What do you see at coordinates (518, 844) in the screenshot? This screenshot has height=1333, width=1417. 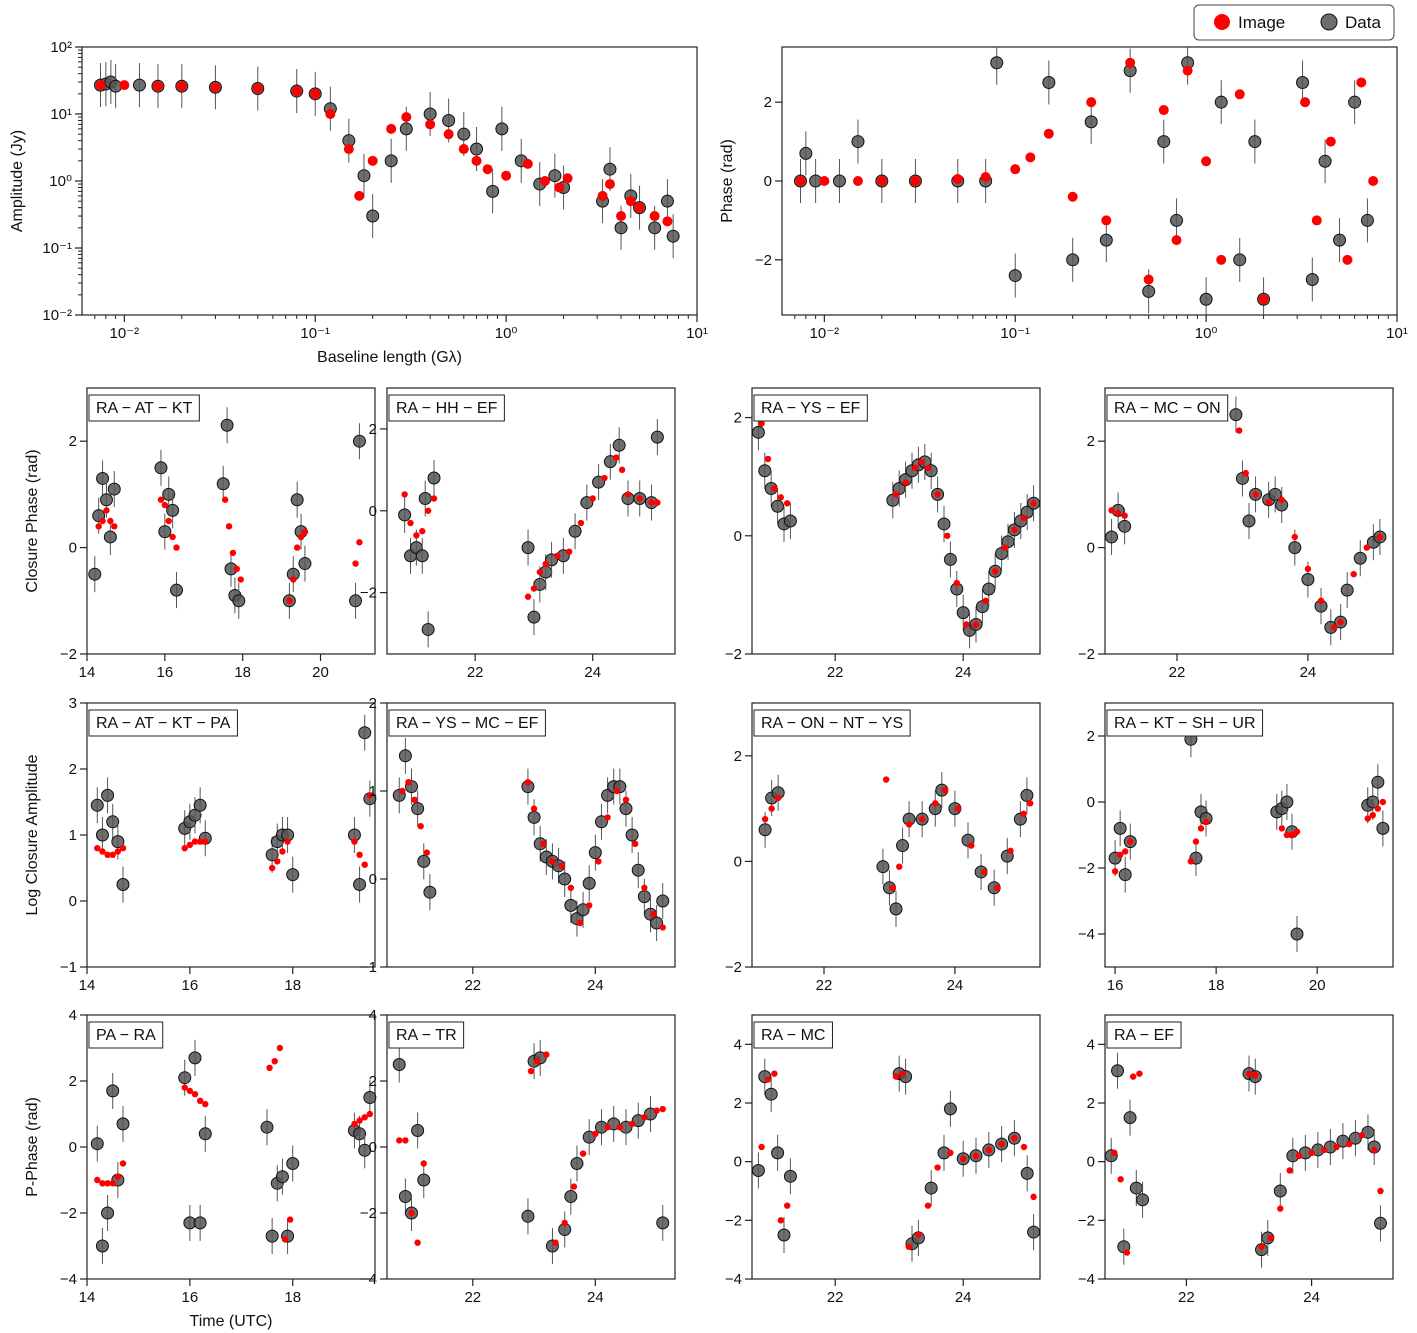 I see `panel-8: 22 24 −1 0 1 2 RA − YS − MC − EF` at bounding box center [518, 844].